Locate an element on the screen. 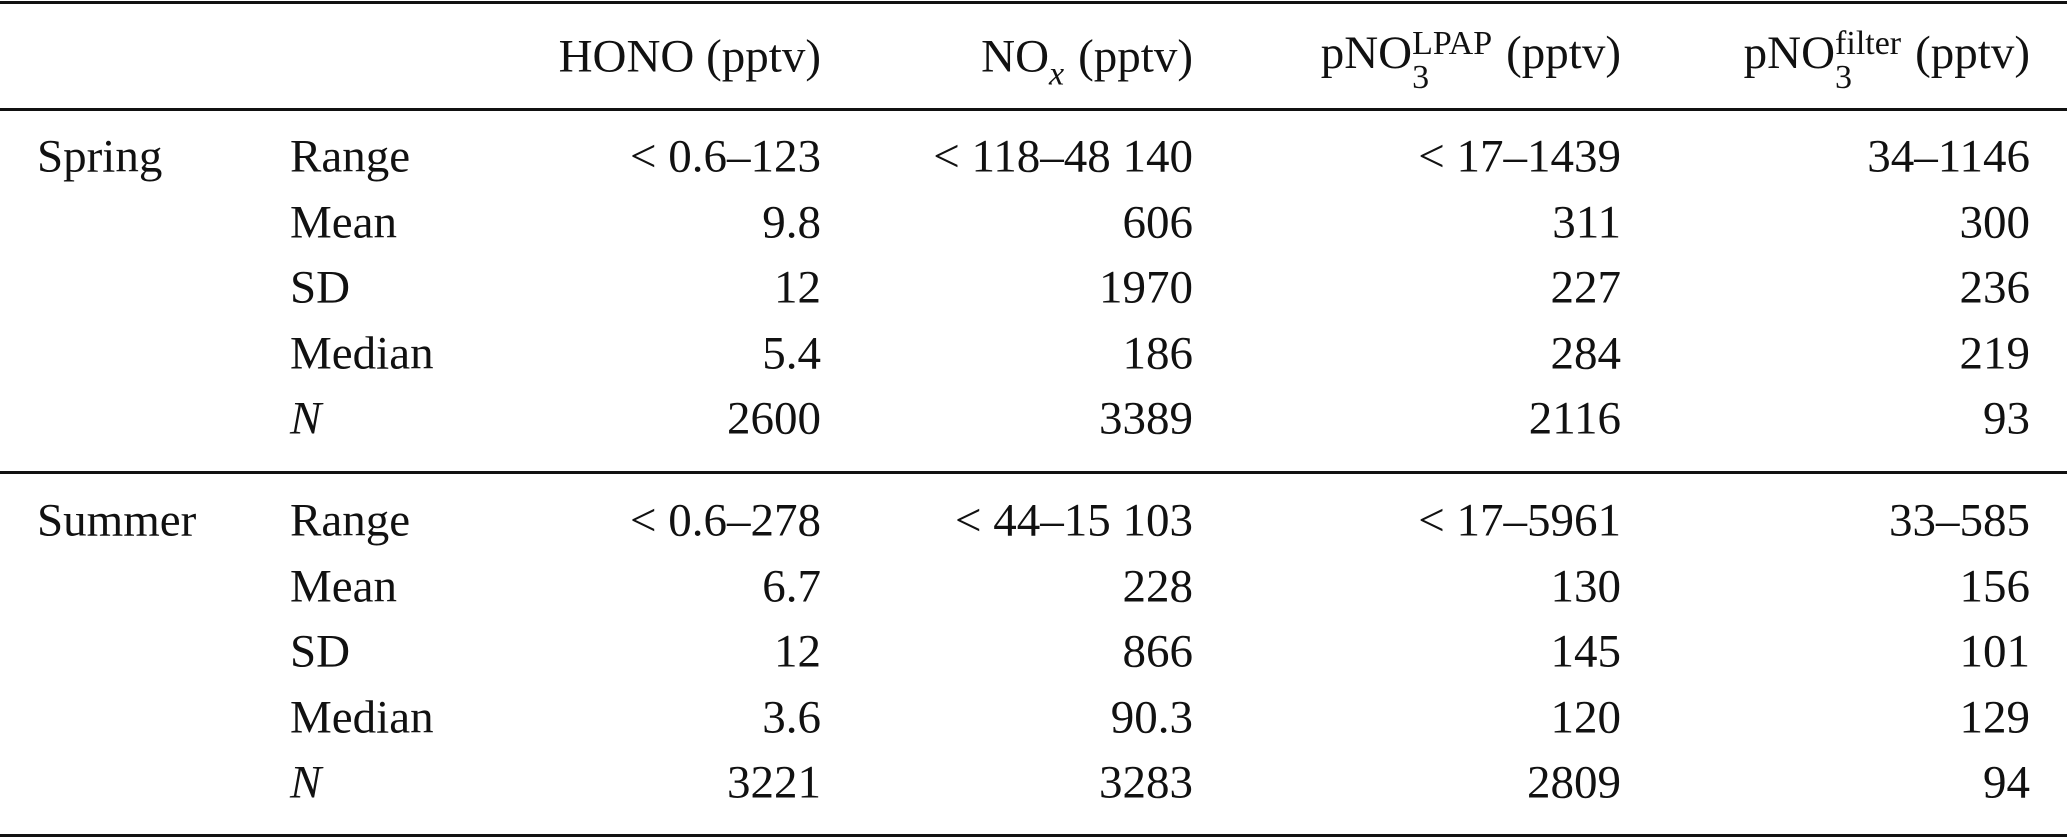  group-name: Spring is located at coordinates (100, 156).